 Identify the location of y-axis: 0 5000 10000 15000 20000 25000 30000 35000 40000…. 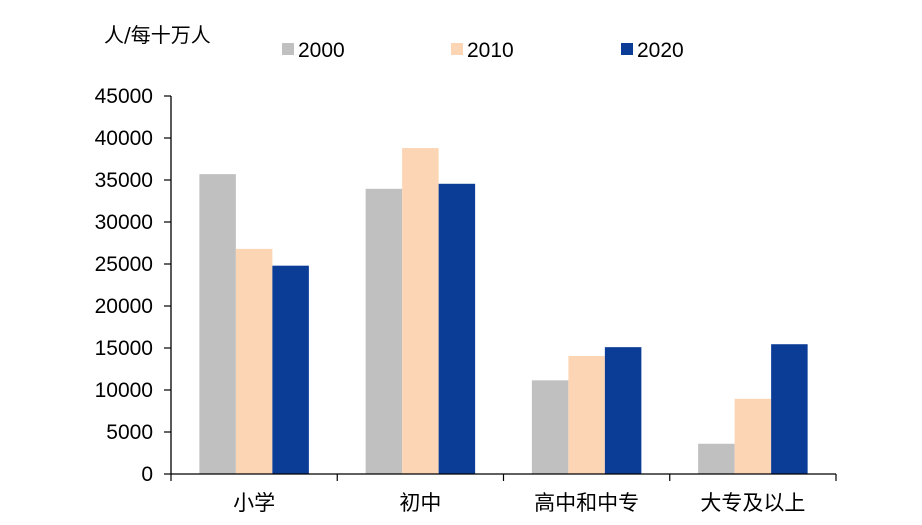
(133, 285).